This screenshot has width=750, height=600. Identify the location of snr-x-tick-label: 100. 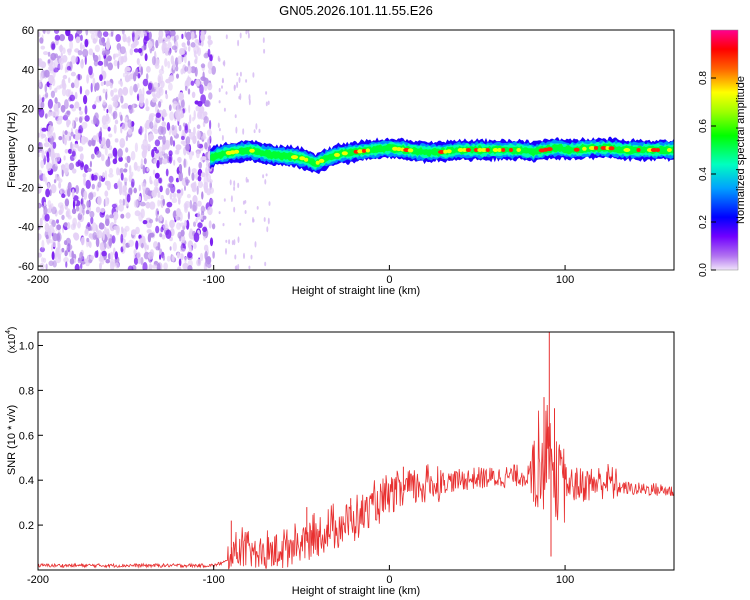
(565, 580).